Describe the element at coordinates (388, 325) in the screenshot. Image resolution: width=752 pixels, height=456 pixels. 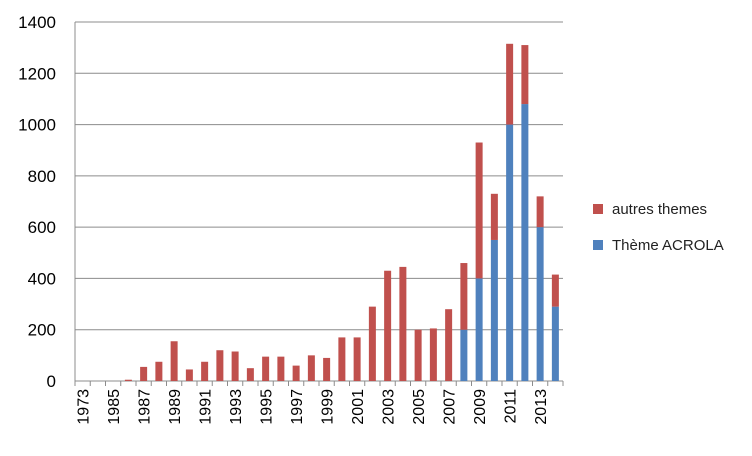
I see `bar-autres-themes-2003` at that location.